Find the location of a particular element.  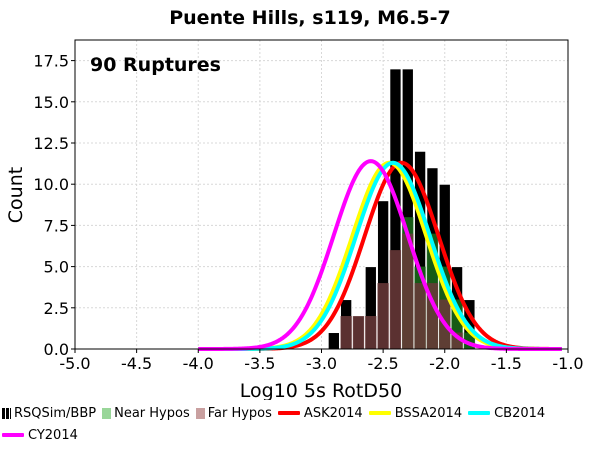

x-axis: -5.0 -4.5 -4.0 -3.5 -3.0 -2.5 -2.0 -1.5 -1.0 is located at coordinates (321, 361).